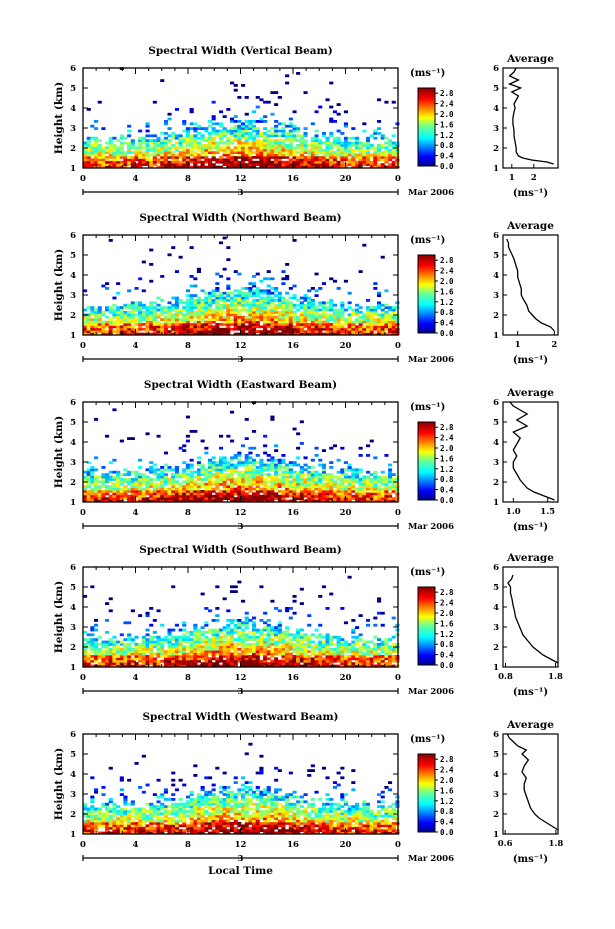 Image resolution: width=615 pixels, height=929 pixels. Describe the element at coordinates (427, 73) in the screenshot. I see `colorbar-unit: (ms⁻¹)` at that location.